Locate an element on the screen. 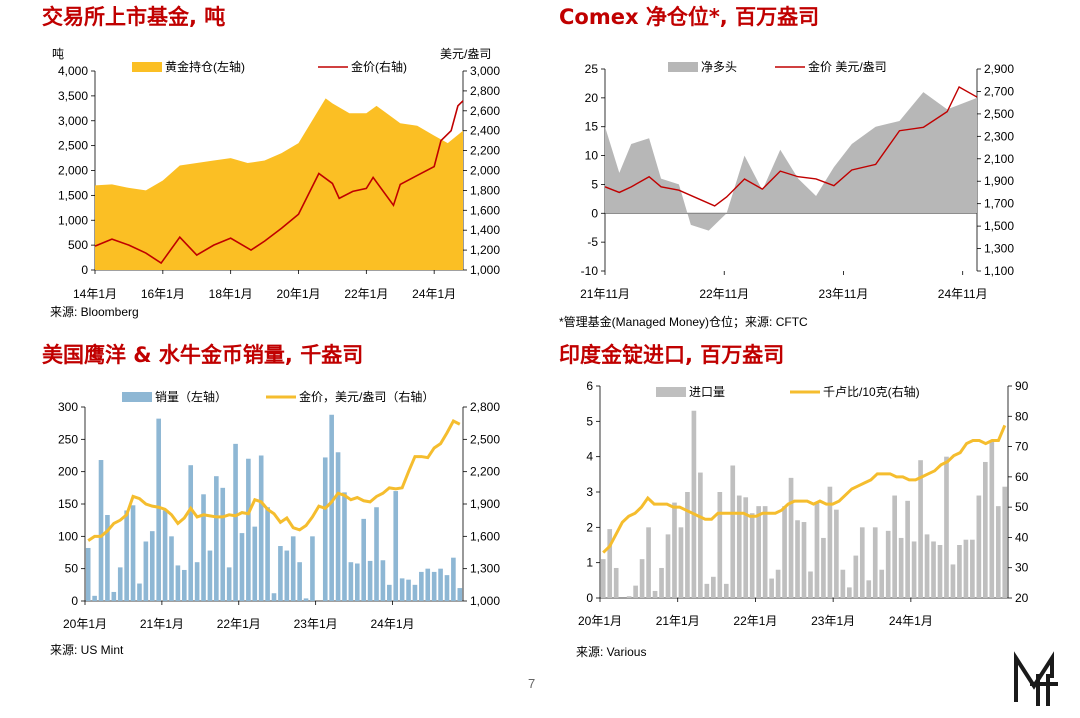 This screenshot has height=718, width=1080. legend-label: 金价 美元/盎司 is located at coordinates (847, 66).